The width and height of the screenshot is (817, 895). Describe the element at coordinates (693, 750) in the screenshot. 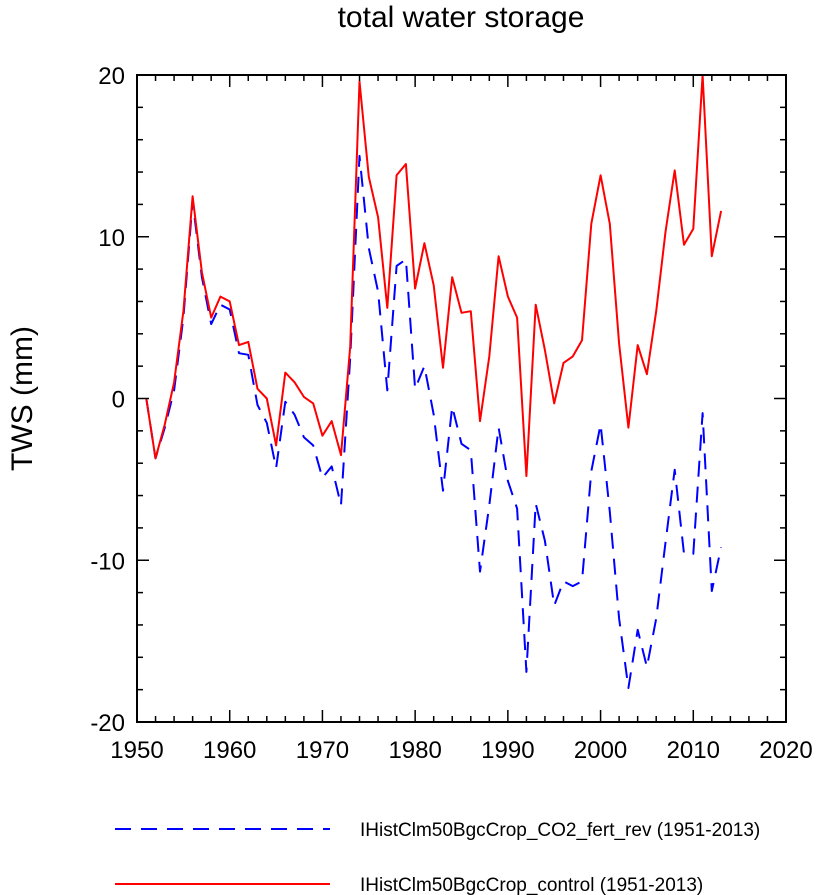

I see `x-tick-label: 2010` at that location.